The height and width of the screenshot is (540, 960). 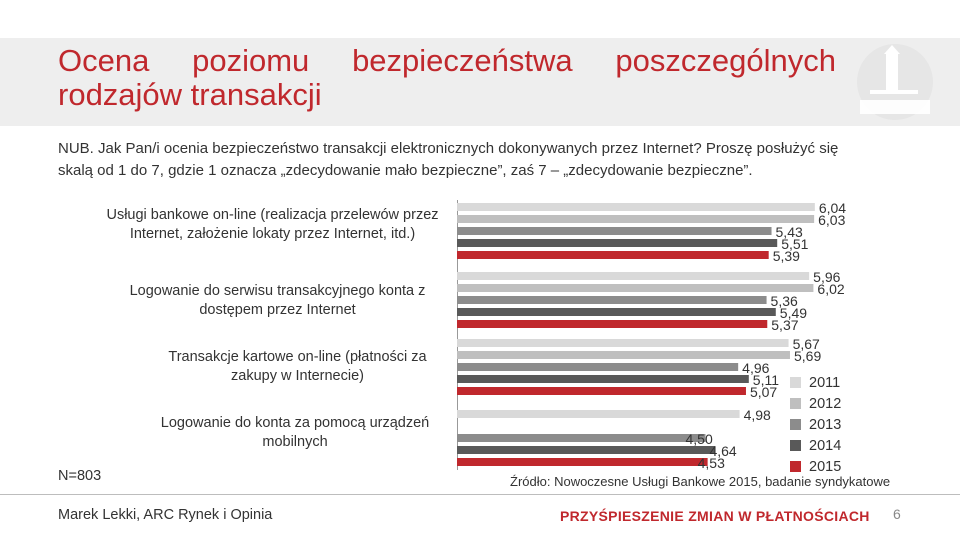 What do you see at coordinates (789, 232) in the screenshot?
I see `data-label: 5,43` at bounding box center [789, 232].